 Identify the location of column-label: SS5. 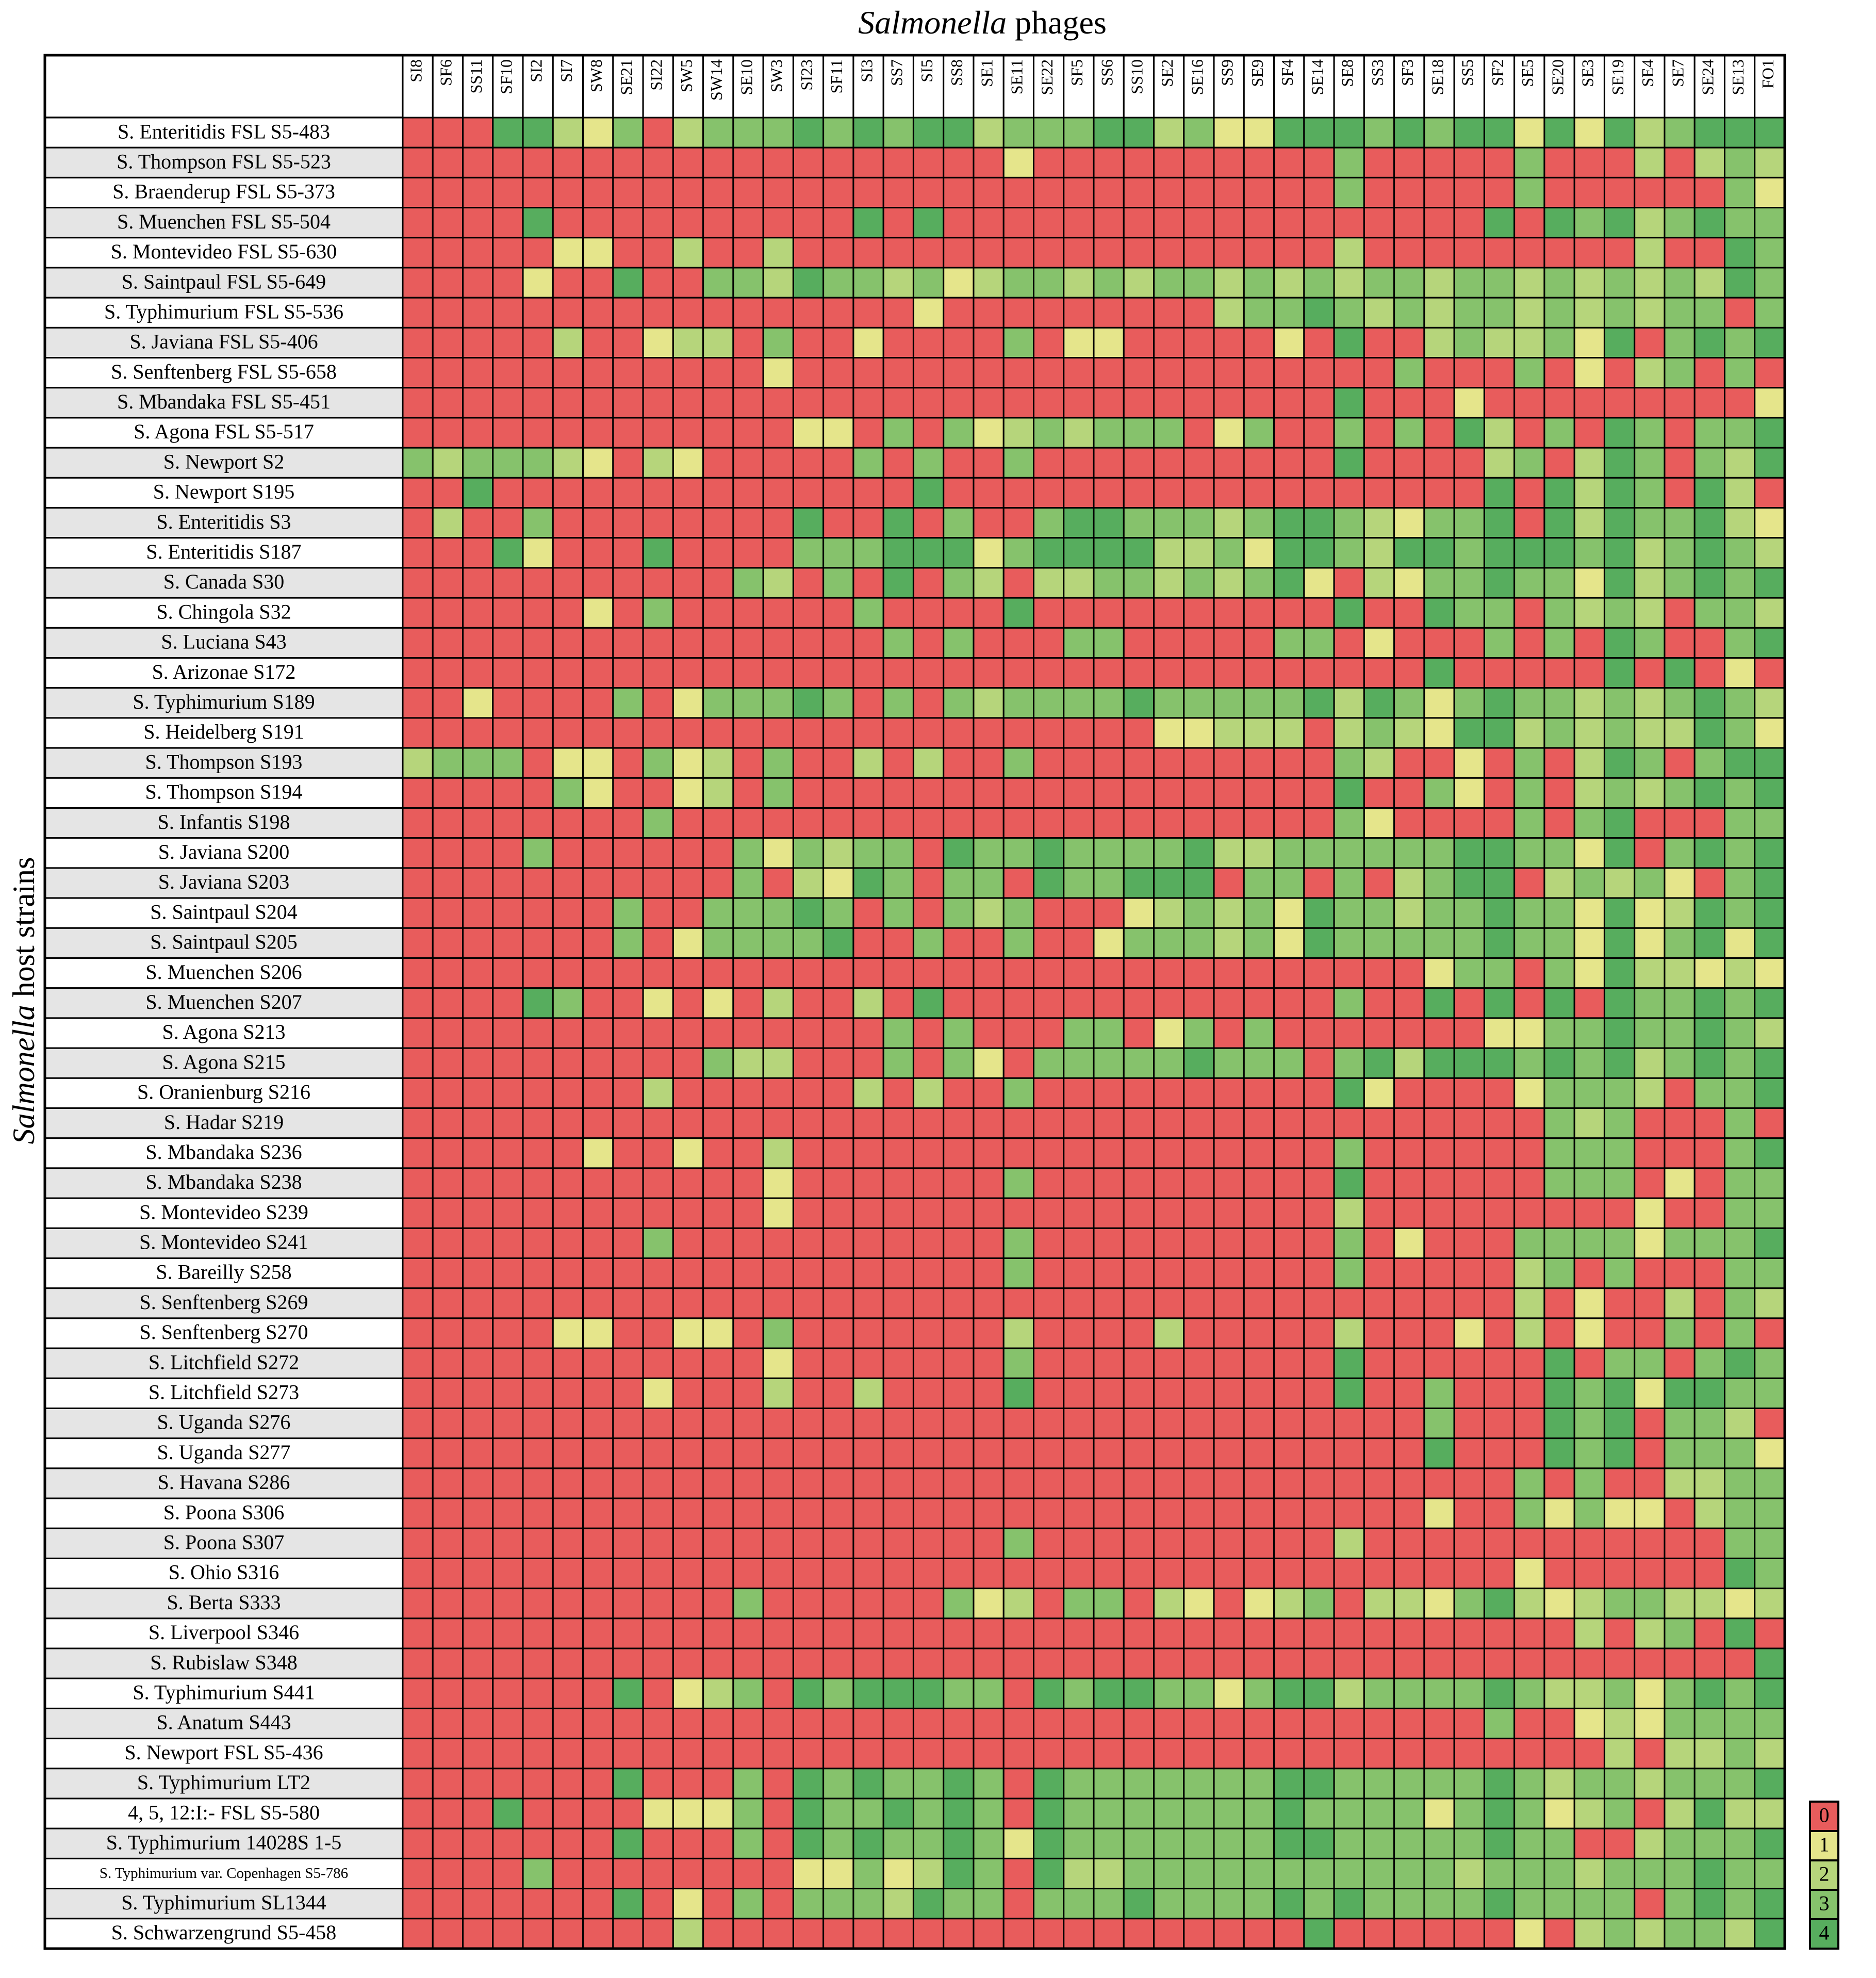
(1467, 72).